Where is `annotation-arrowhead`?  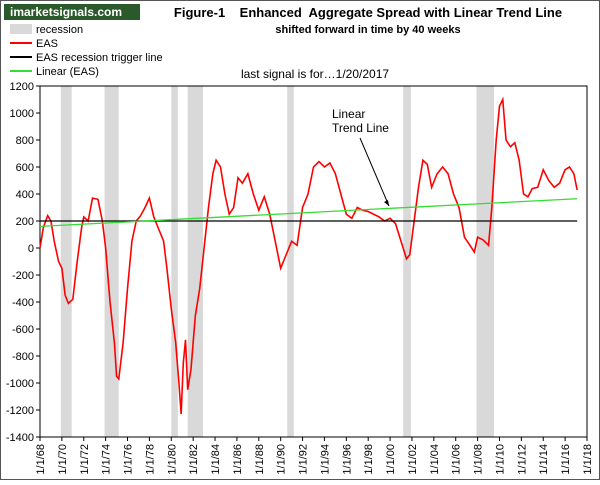 annotation-arrowhead is located at coordinates (386, 203).